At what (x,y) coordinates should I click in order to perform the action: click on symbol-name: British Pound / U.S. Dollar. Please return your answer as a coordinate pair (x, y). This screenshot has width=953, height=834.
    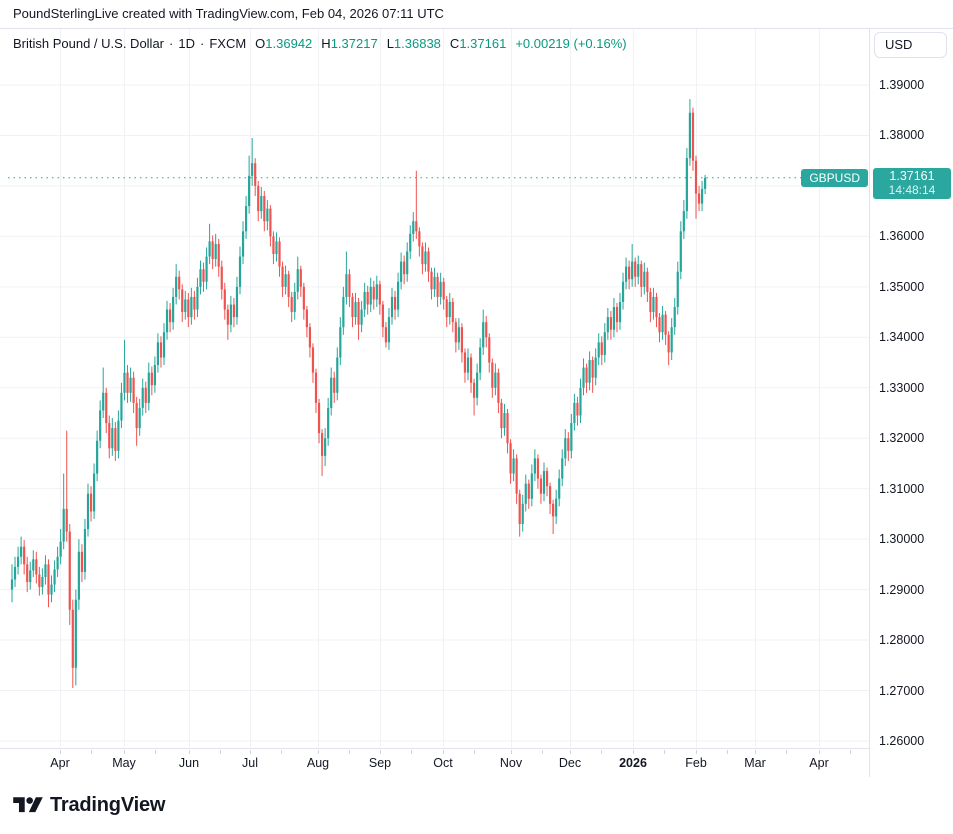
    Looking at the image, I should click on (89, 43).